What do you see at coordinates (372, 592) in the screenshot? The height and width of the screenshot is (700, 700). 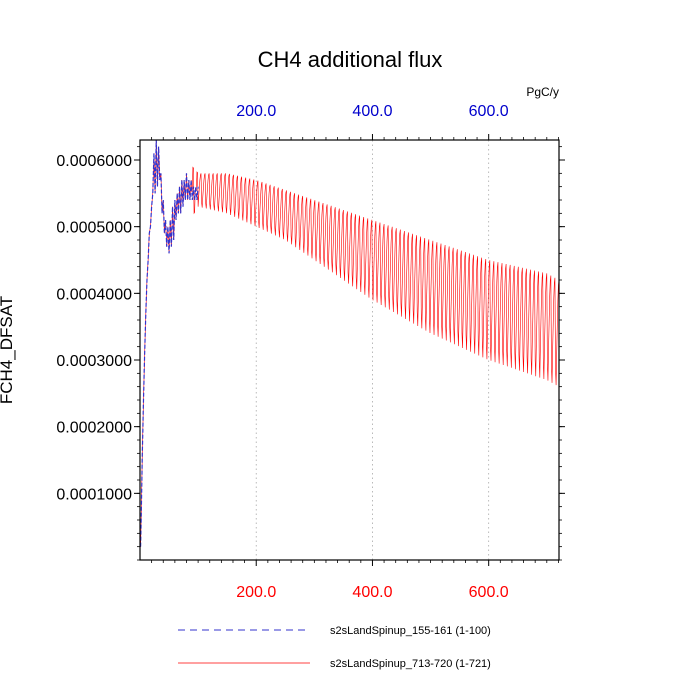 I see `x-tick-label-bottom: 400.0` at bounding box center [372, 592].